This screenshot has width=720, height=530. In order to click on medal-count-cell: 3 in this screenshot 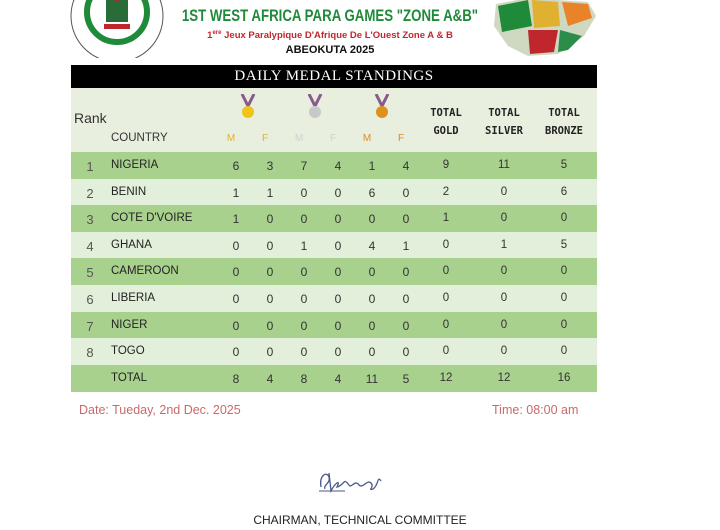, I will do `click(270, 166)`.